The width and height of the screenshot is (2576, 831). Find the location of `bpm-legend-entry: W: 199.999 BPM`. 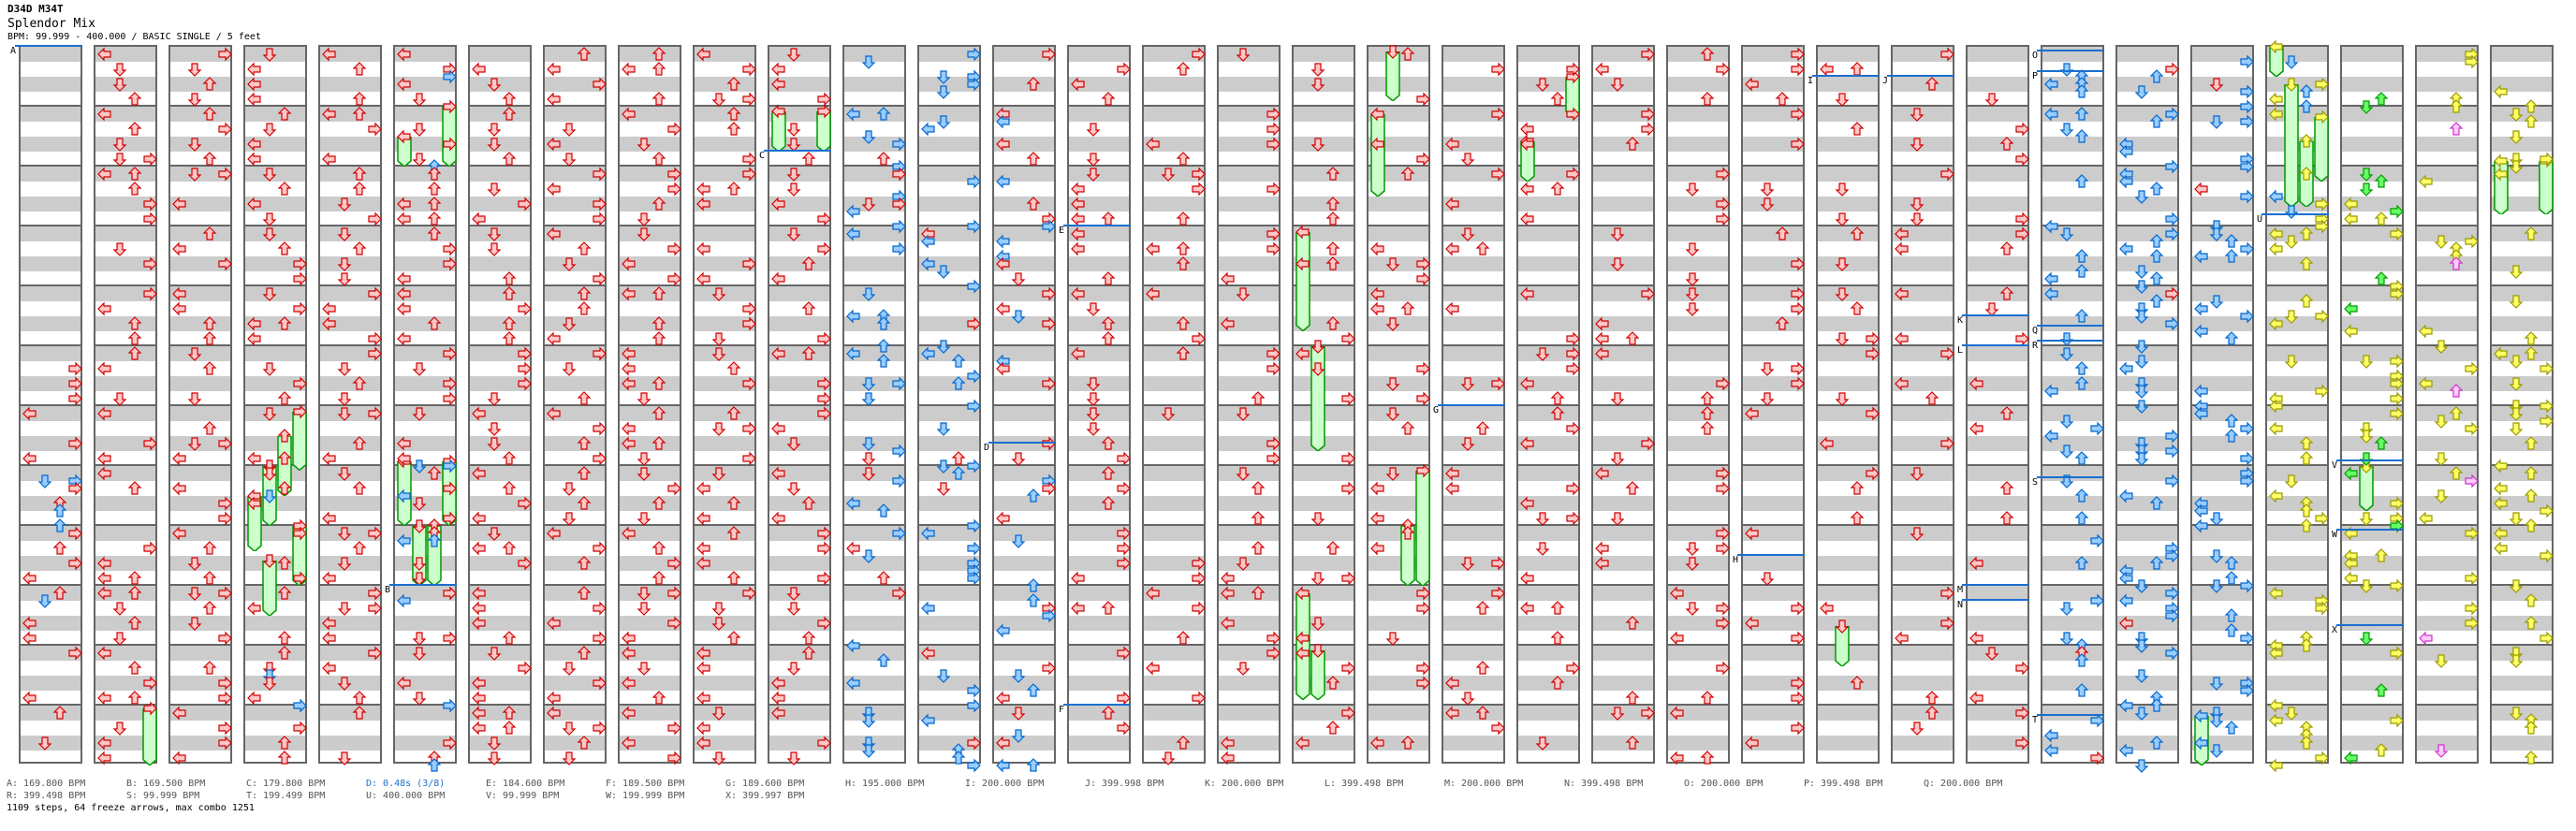

bpm-legend-entry: W: 199.999 BPM is located at coordinates (645, 796).